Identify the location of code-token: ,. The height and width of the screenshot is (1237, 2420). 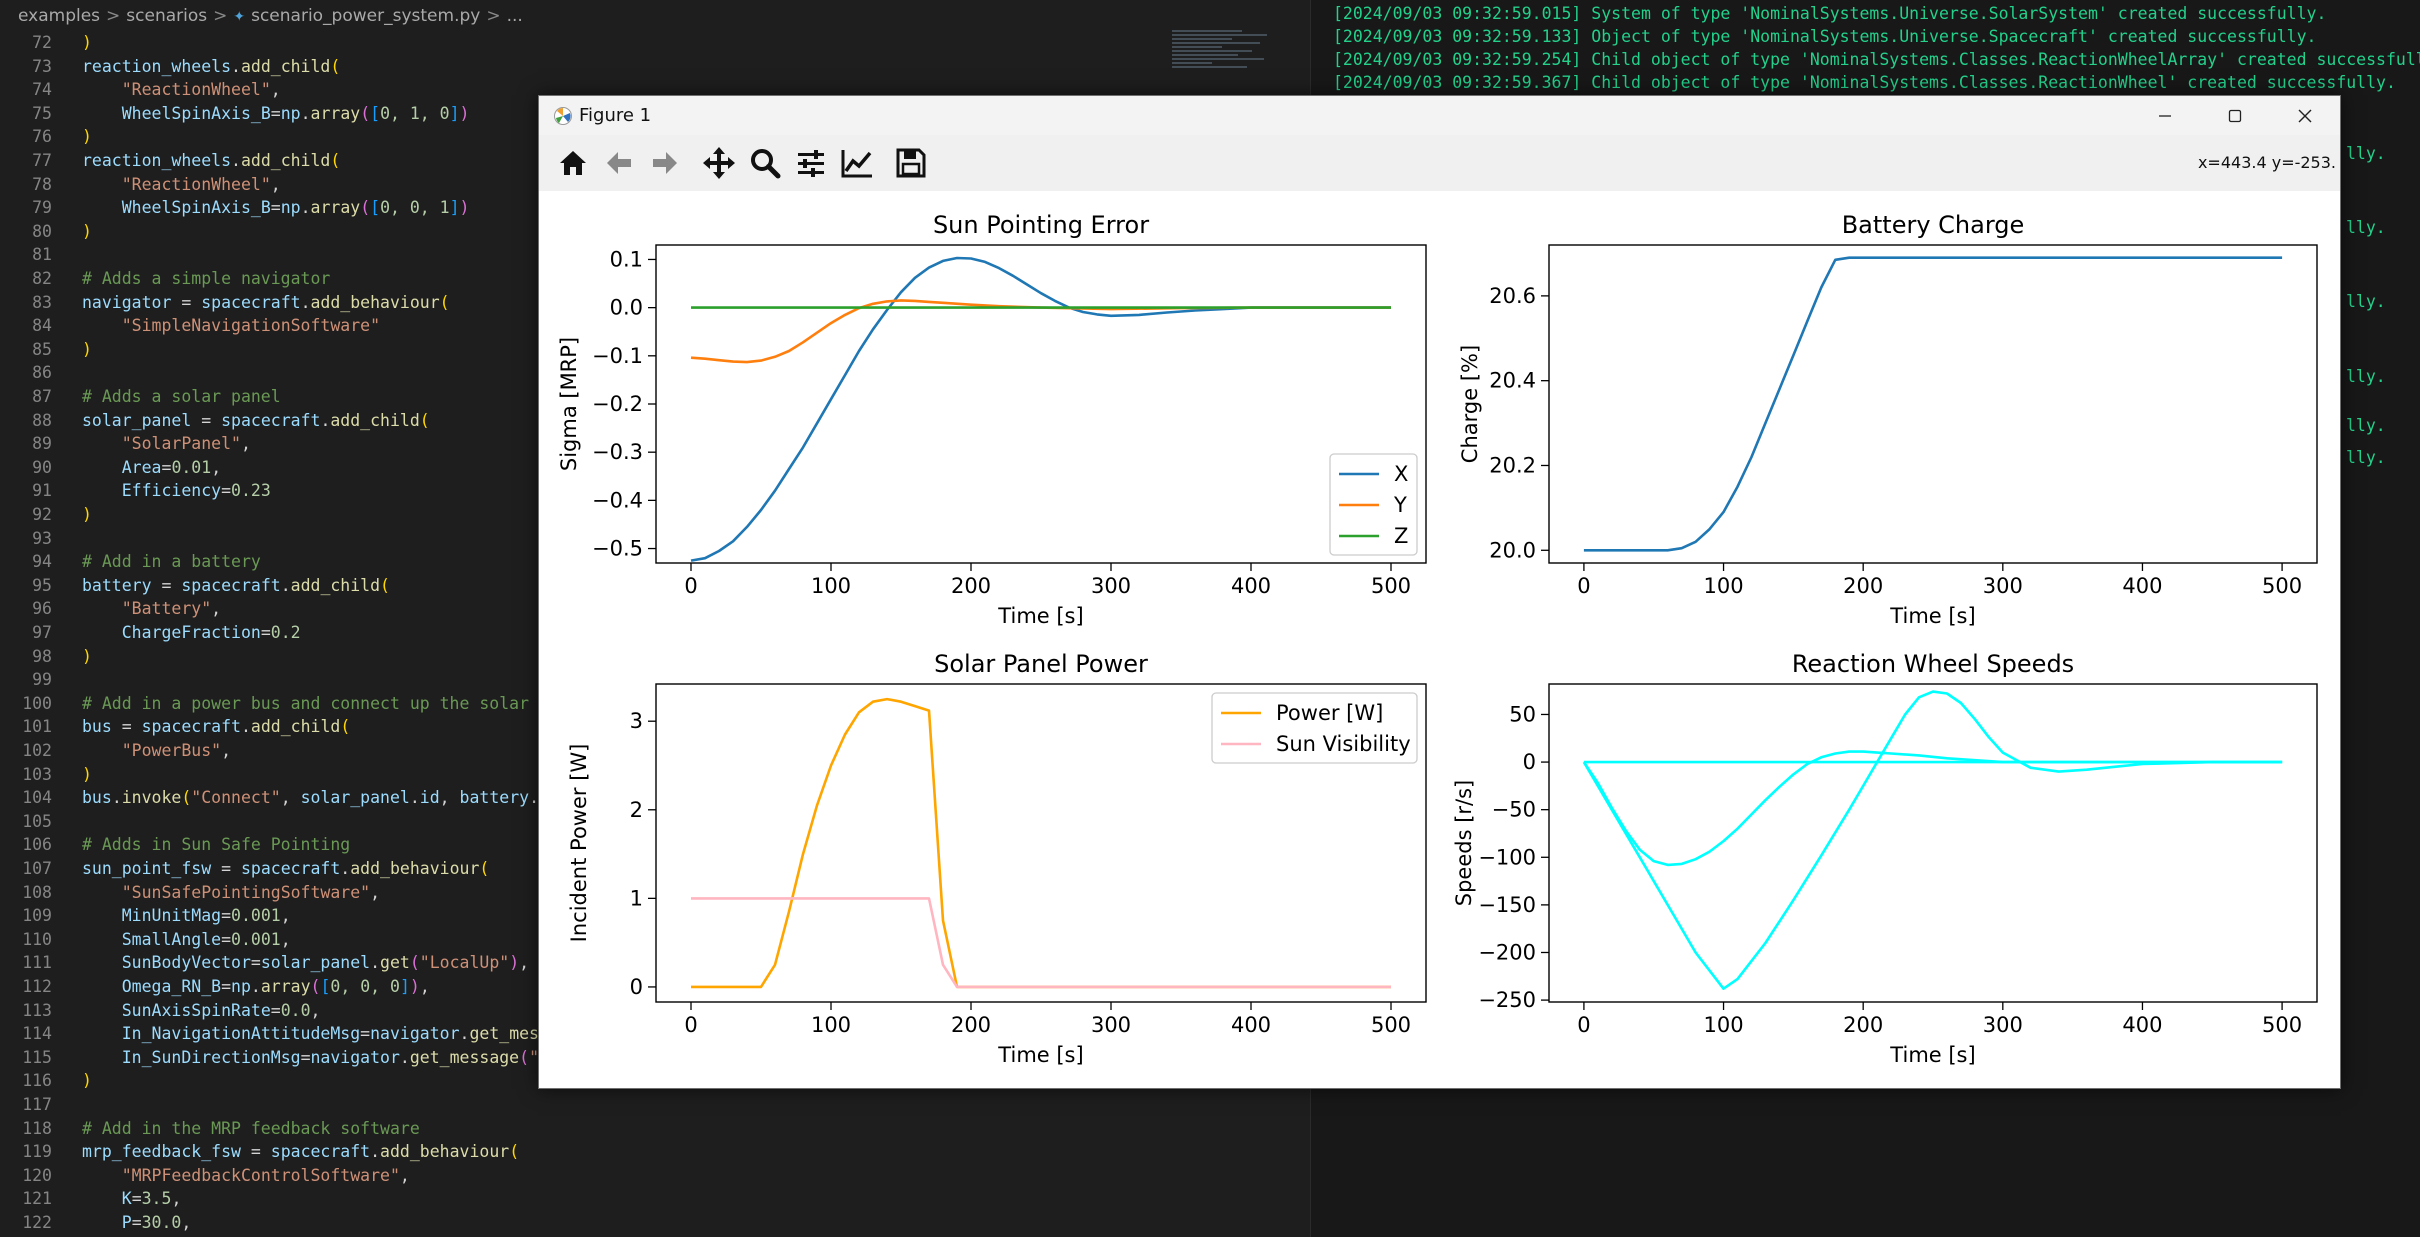
(245, 444).